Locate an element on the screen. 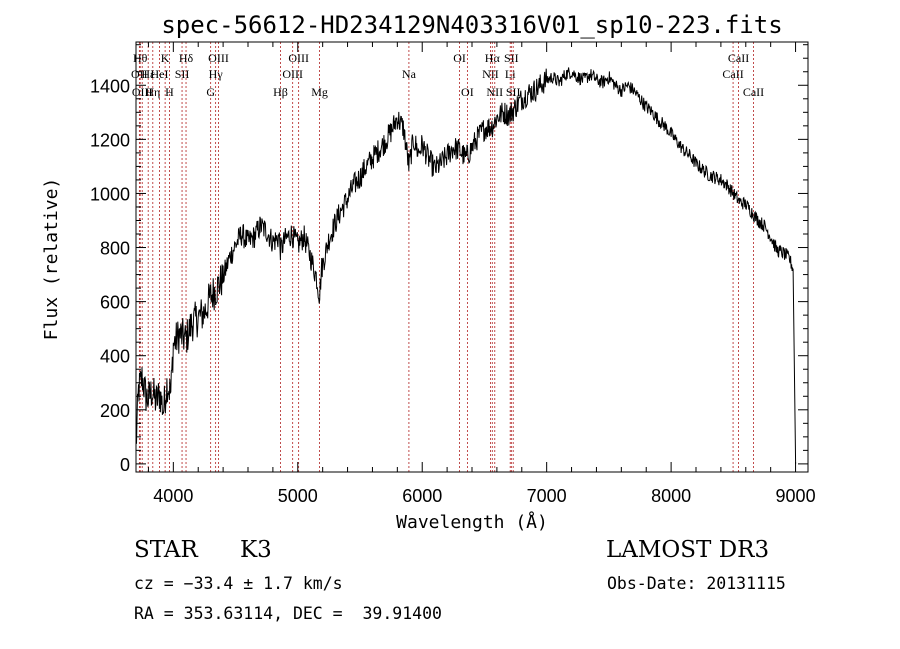 The image size is (900, 649). line-label: Hη is located at coordinates (152, 92).